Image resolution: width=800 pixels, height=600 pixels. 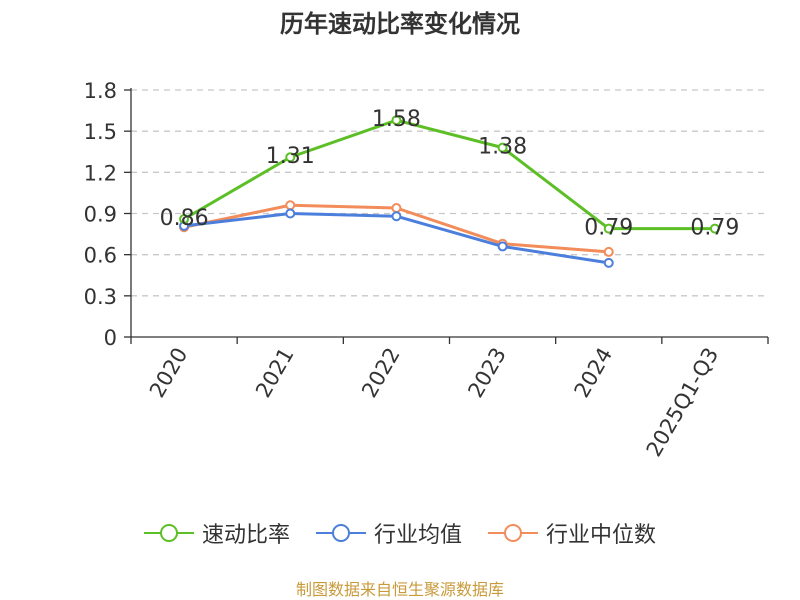 What do you see at coordinates (169, 373) in the screenshot?
I see `x-tick-label: 2020` at bounding box center [169, 373].